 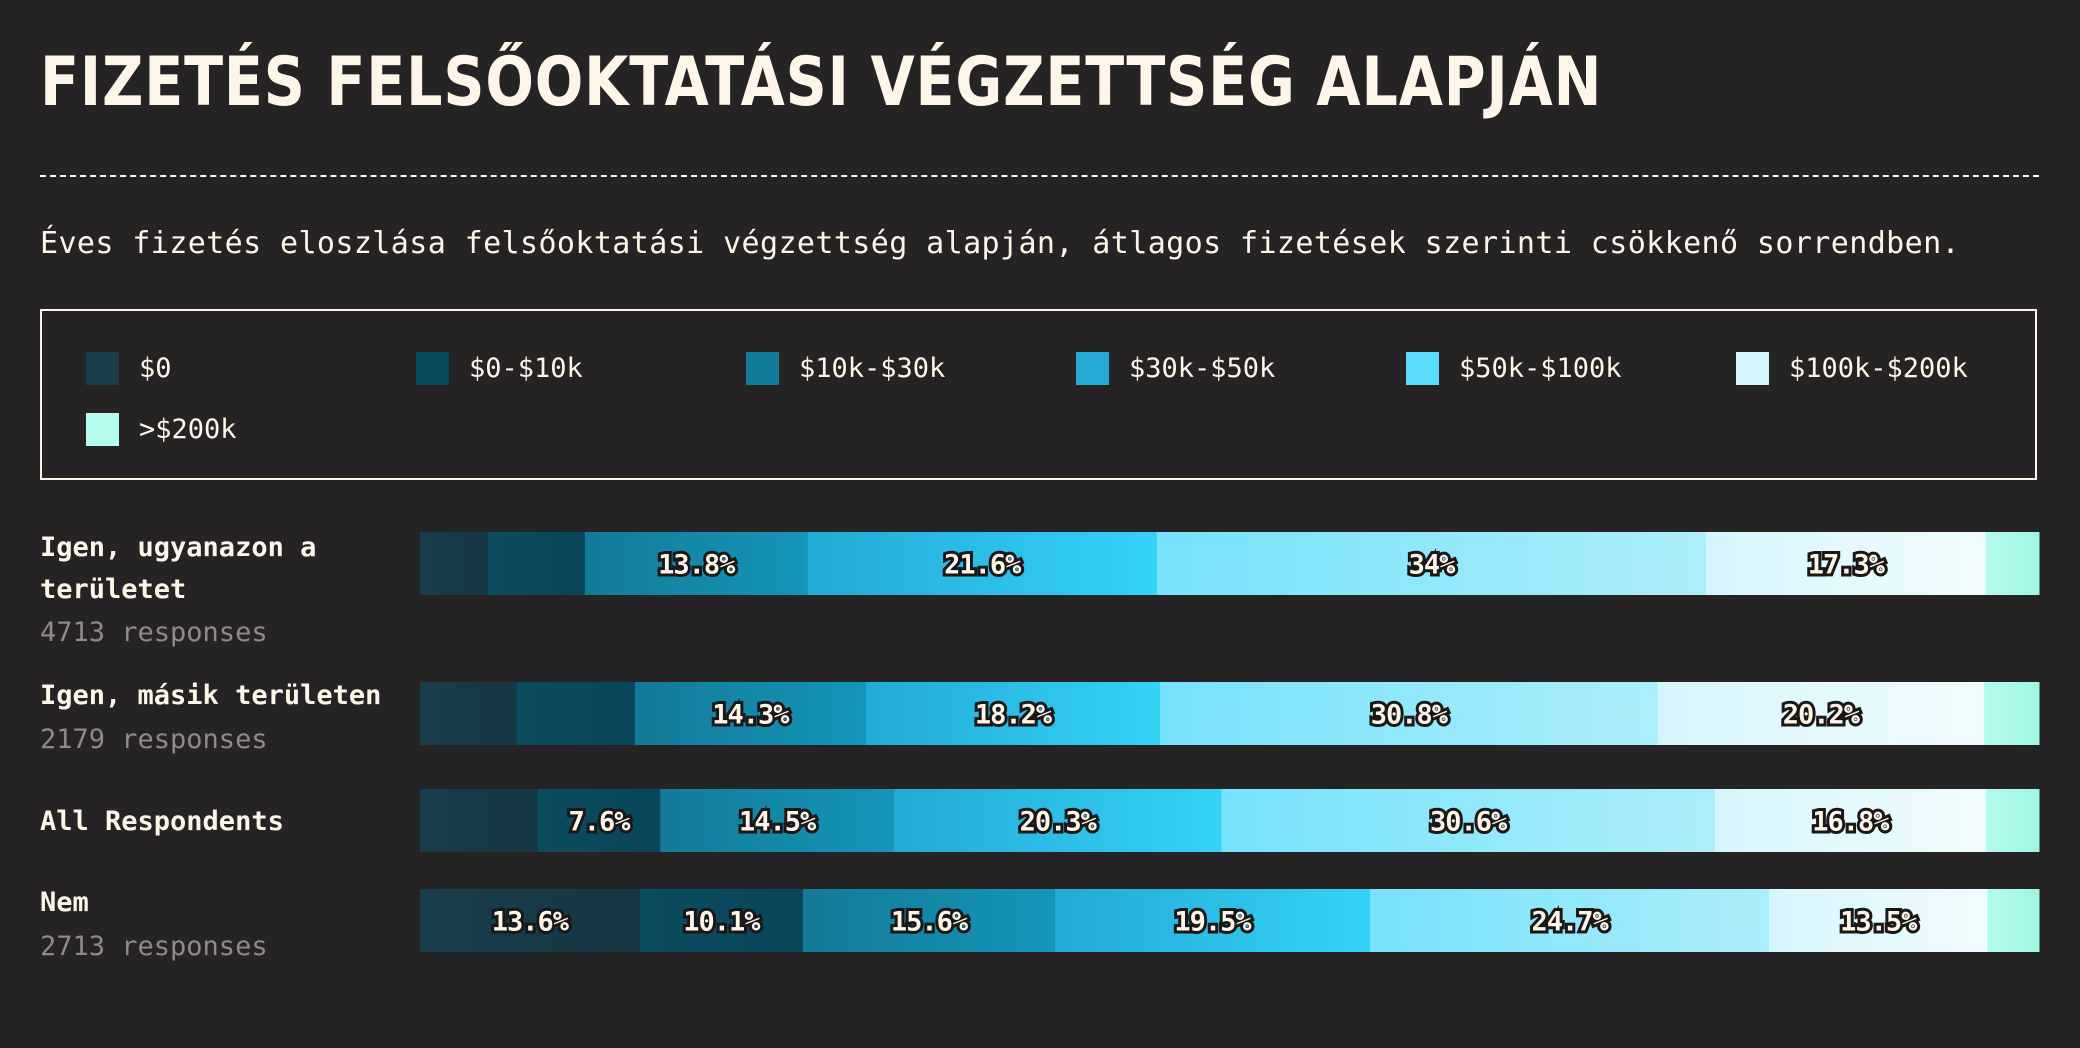 I want to click on data-label-row3-1: 10.1%, so click(x=722, y=922).